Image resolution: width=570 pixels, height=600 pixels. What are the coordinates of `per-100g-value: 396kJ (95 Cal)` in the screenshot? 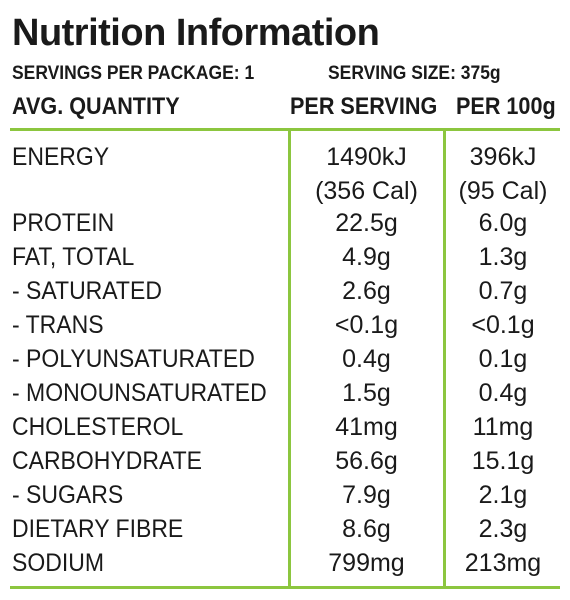 It's located at (503, 174).